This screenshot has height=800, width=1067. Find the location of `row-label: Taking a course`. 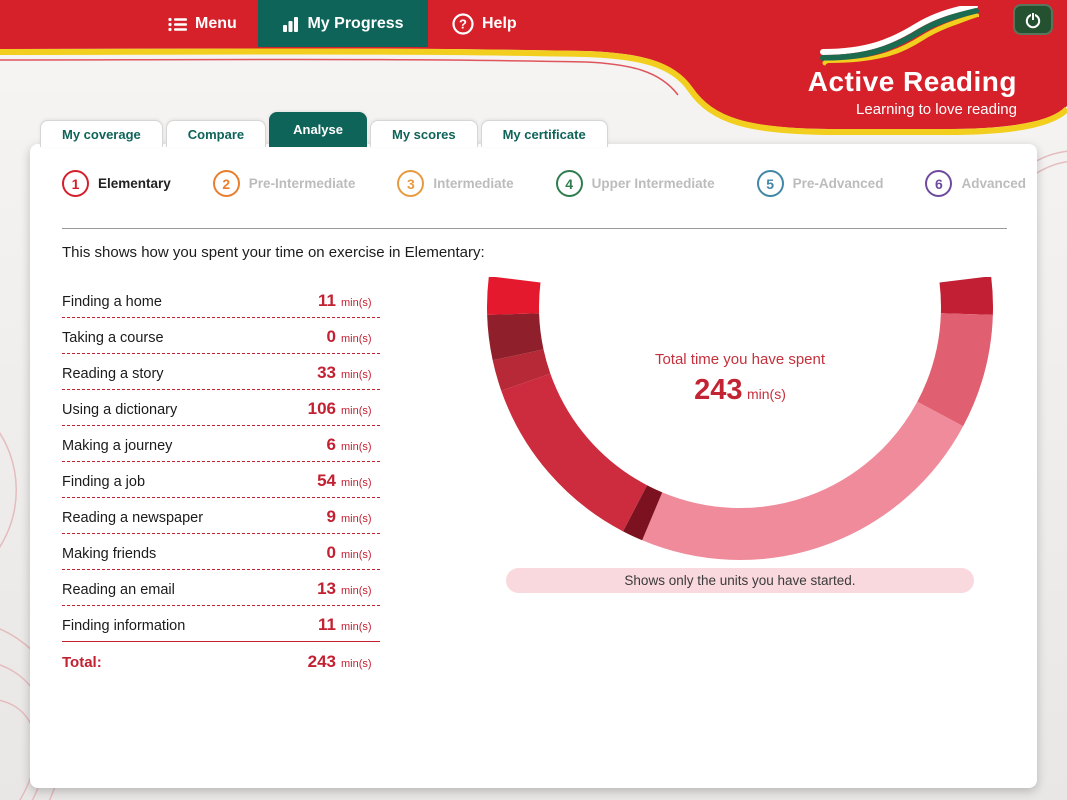

row-label: Taking a course is located at coordinates (113, 338).